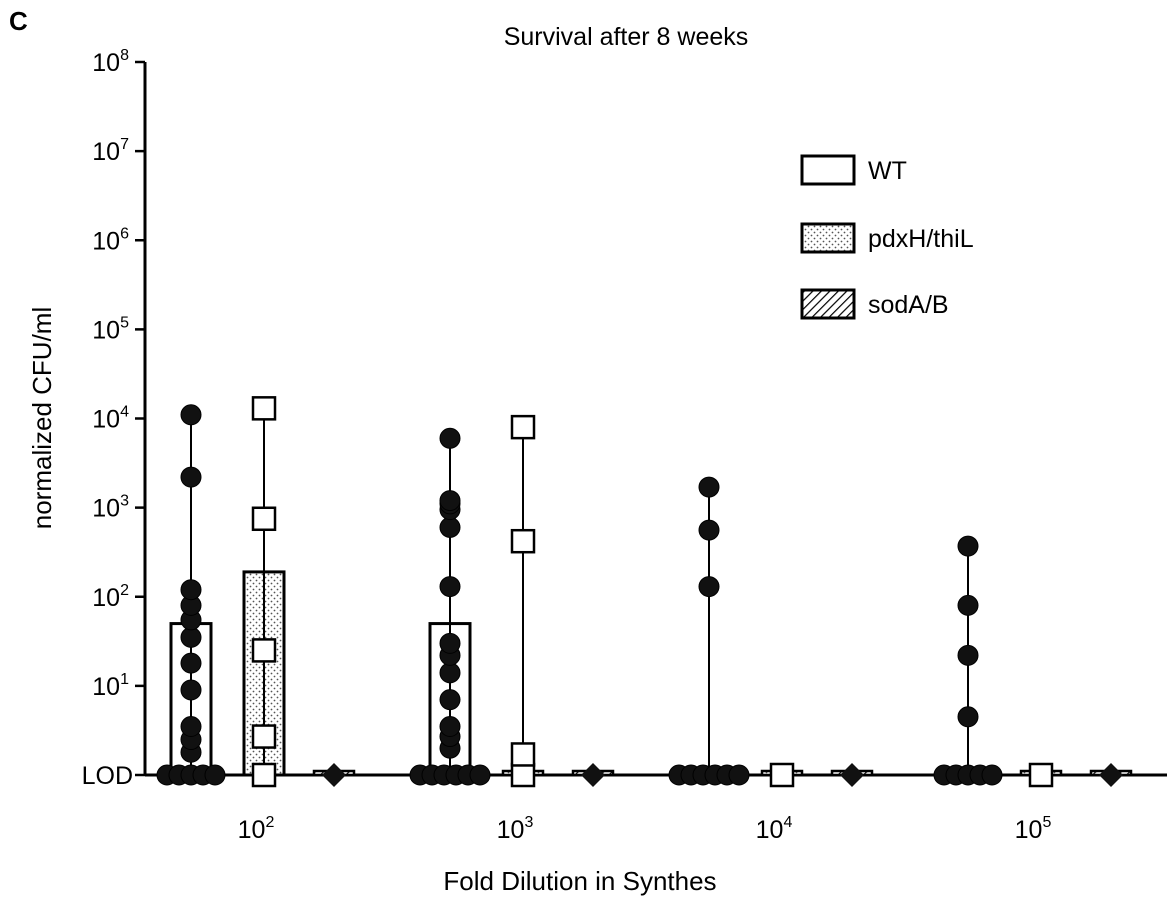 The image size is (1167, 898). What do you see at coordinates (774, 829) in the screenshot?
I see `x-tick-label: 10⁴` at bounding box center [774, 829].